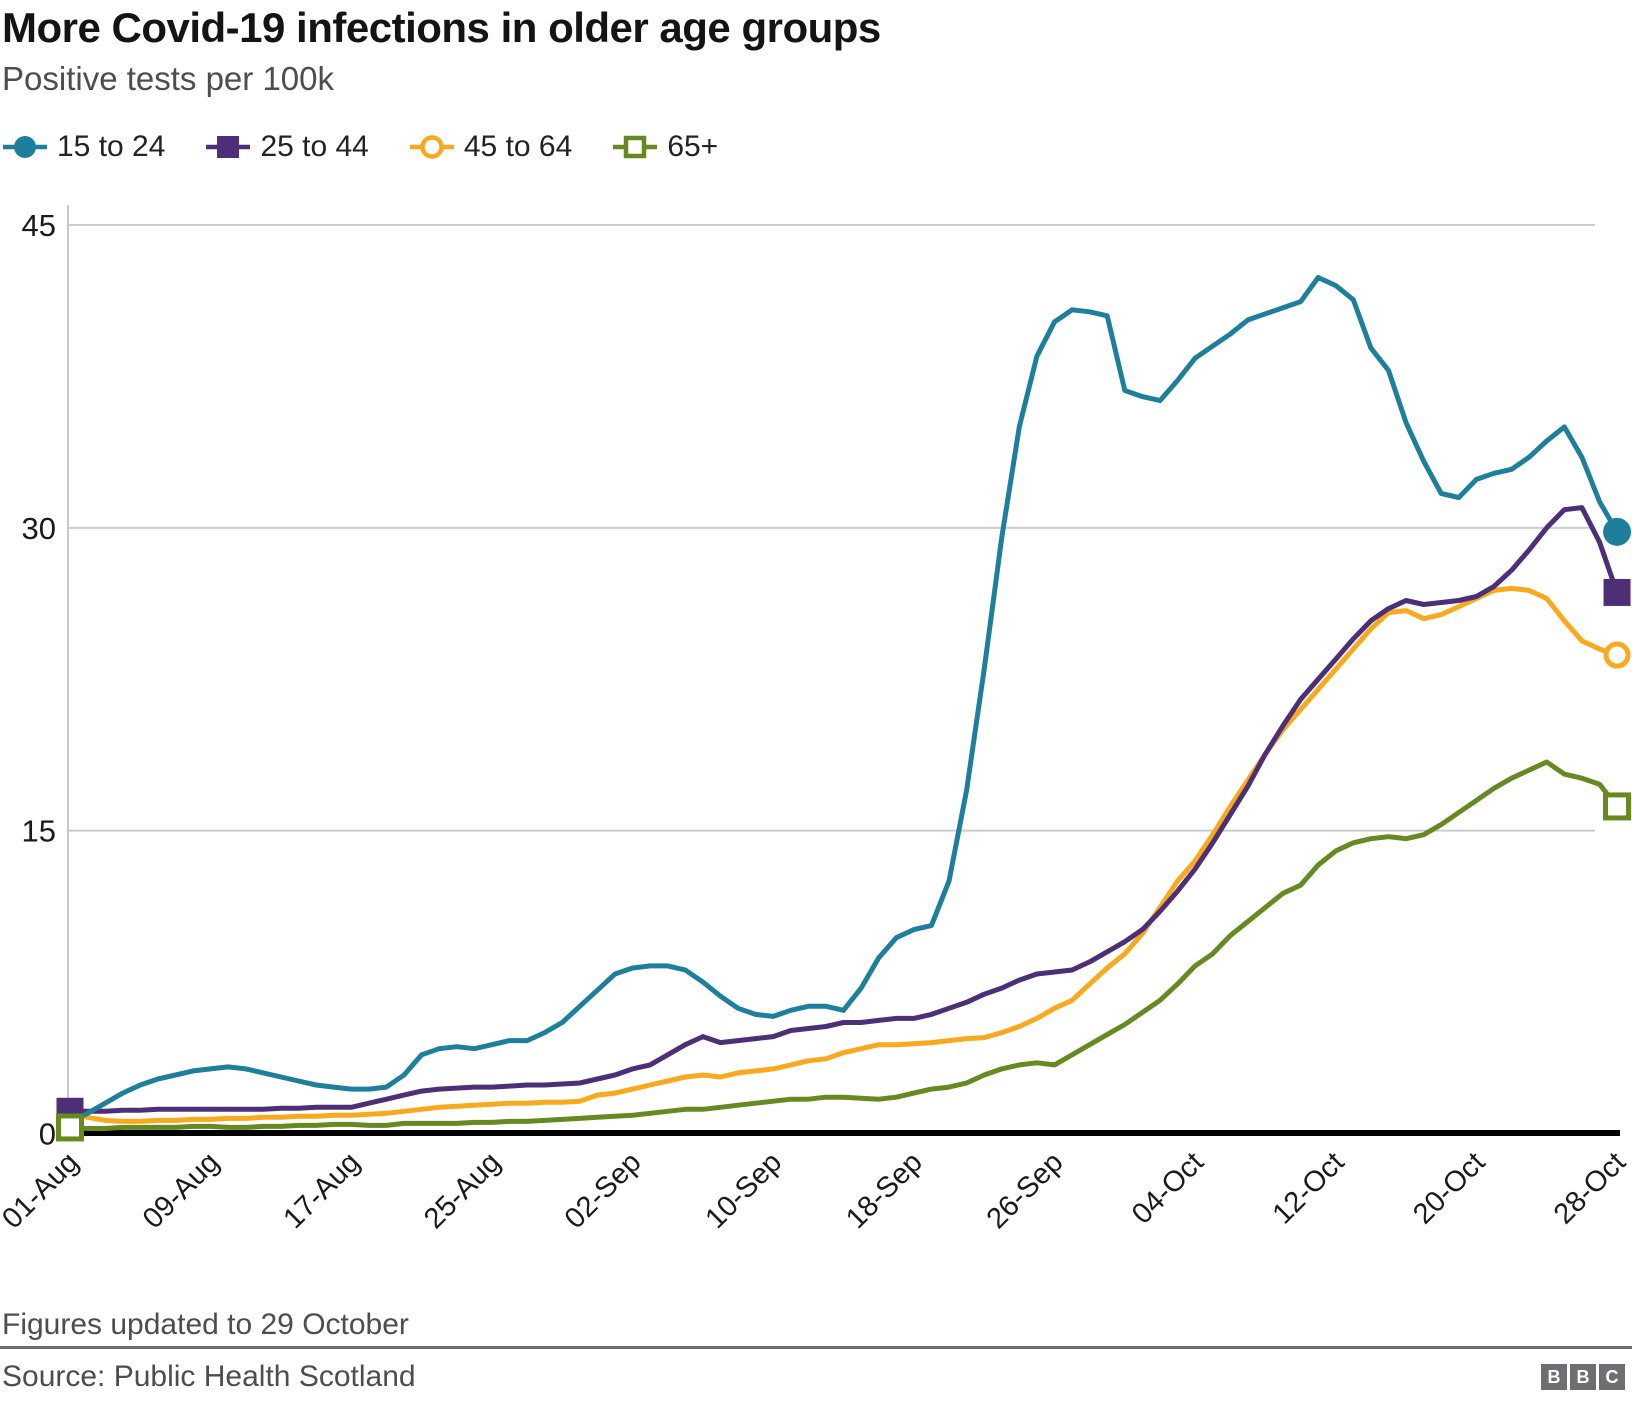 The width and height of the screenshot is (1632, 1404). Describe the element at coordinates (1449, 1188) in the screenshot. I see `x-tick-label: 20-Oct` at that location.